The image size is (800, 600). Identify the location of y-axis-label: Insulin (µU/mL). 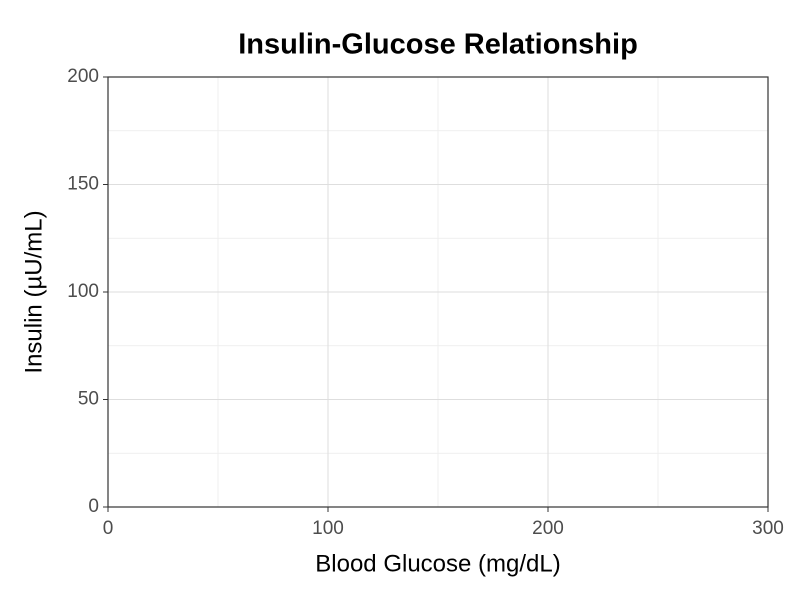
(33, 291).